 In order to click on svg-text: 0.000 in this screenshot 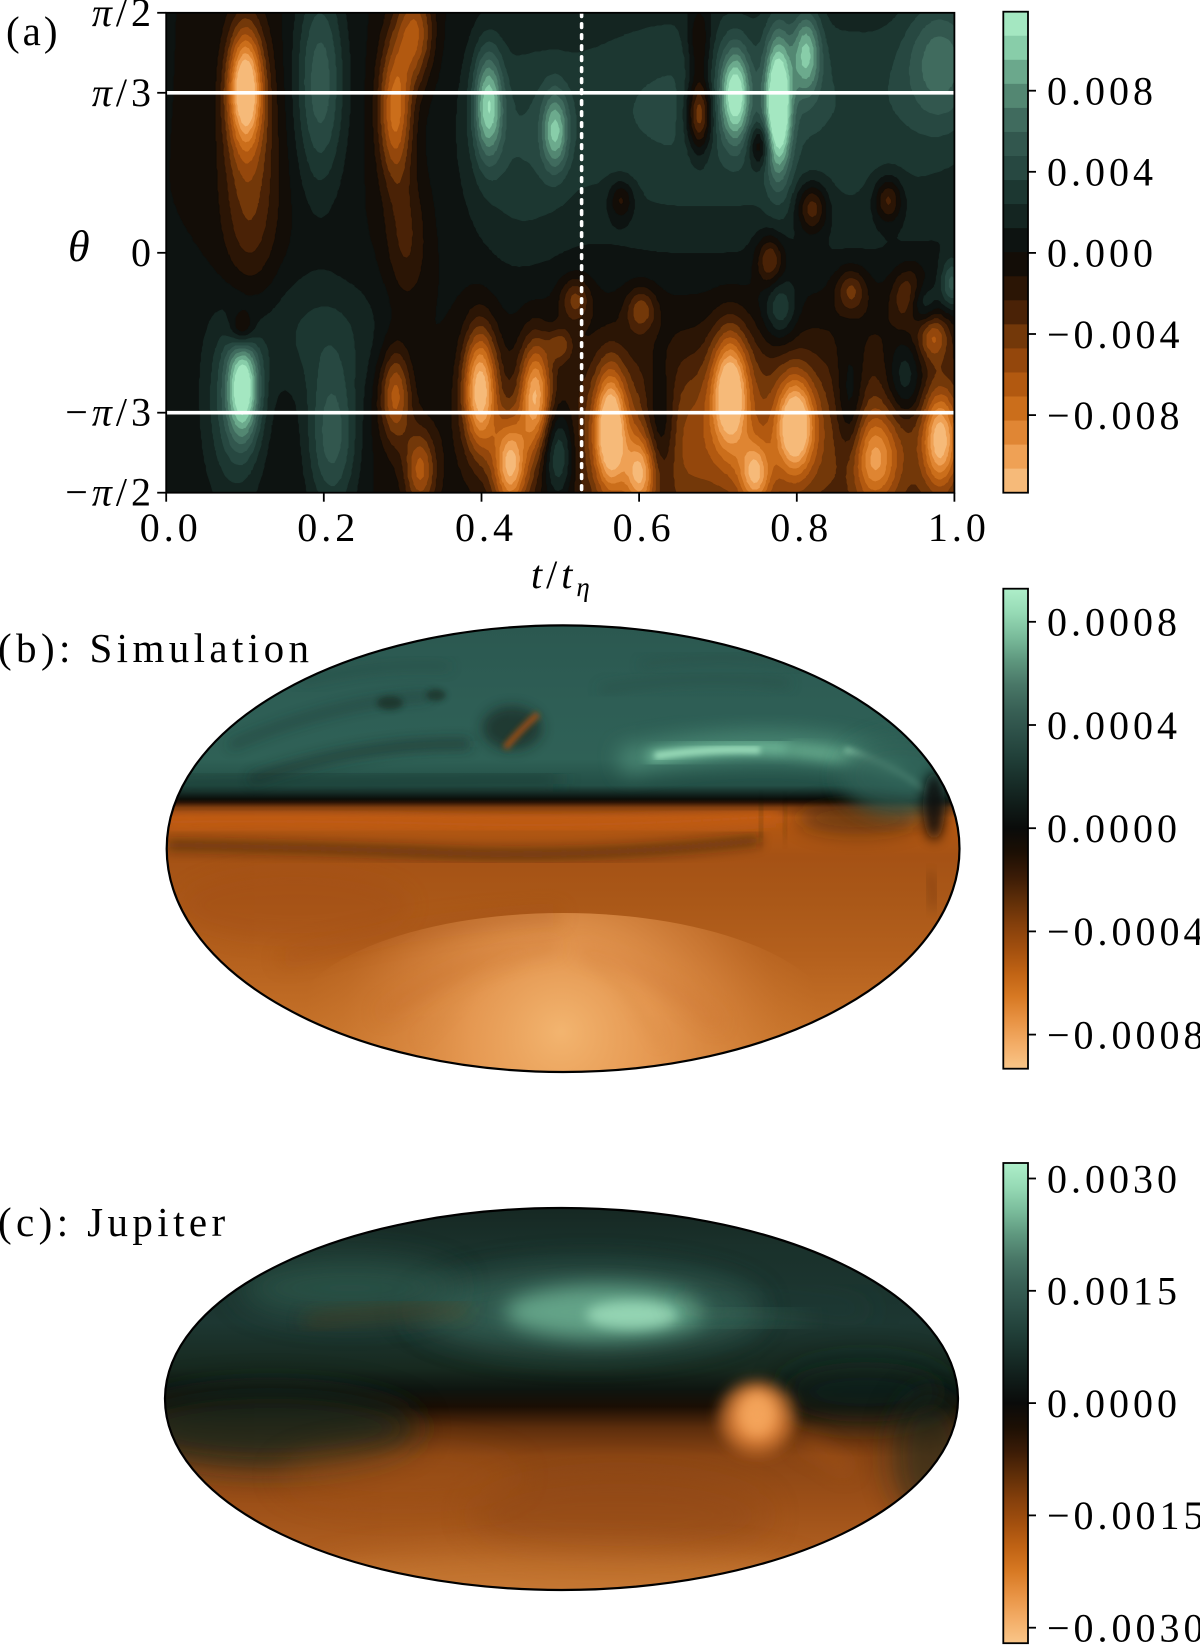, I will do `click(1102, 253)`.